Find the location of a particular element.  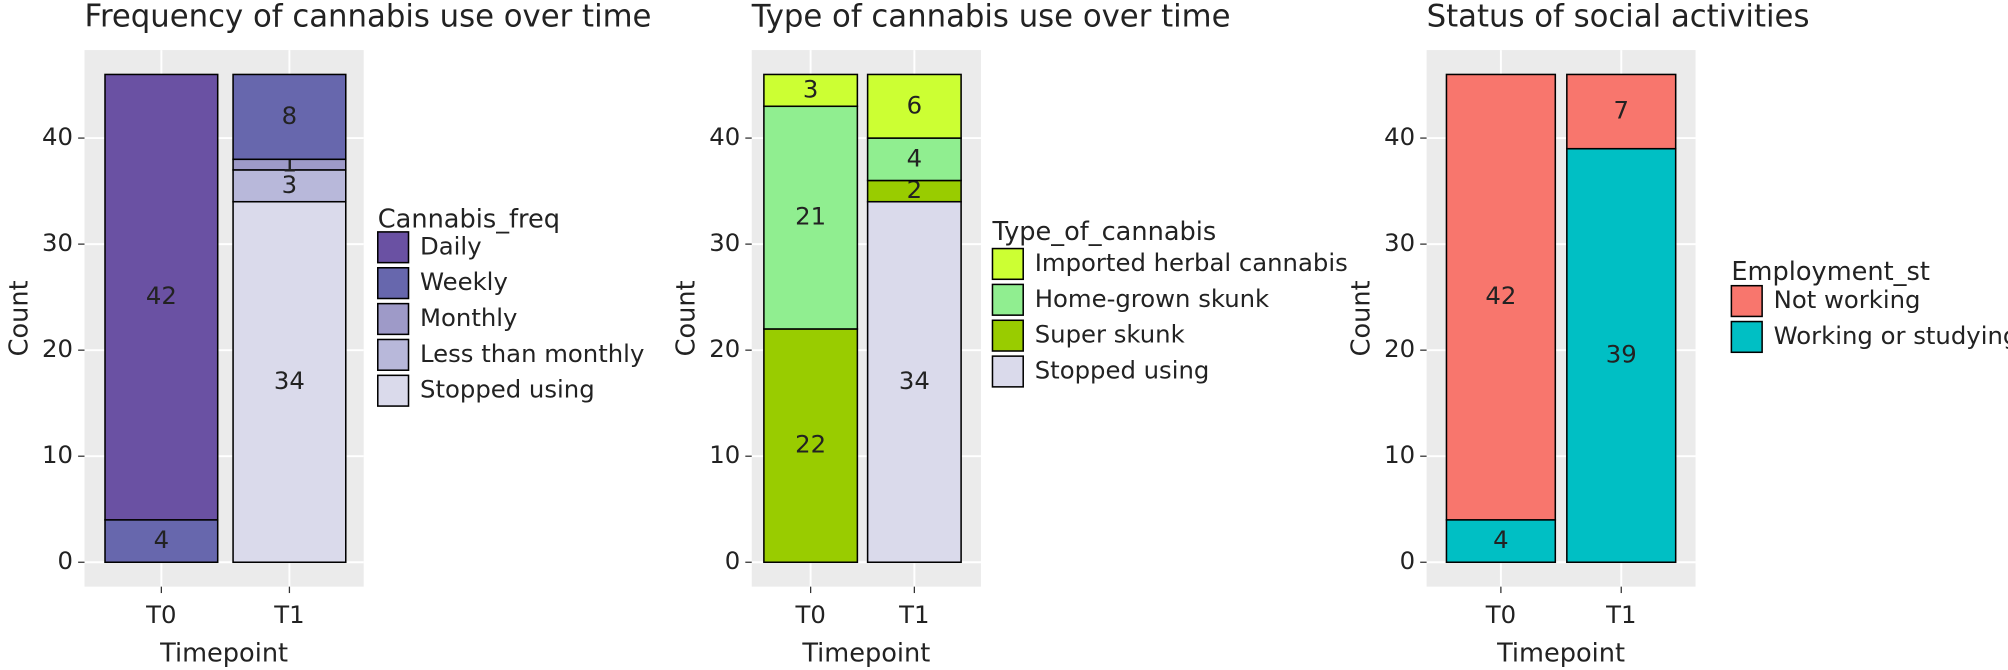

legend-label: Not working is located at coordinates (1847, 299).